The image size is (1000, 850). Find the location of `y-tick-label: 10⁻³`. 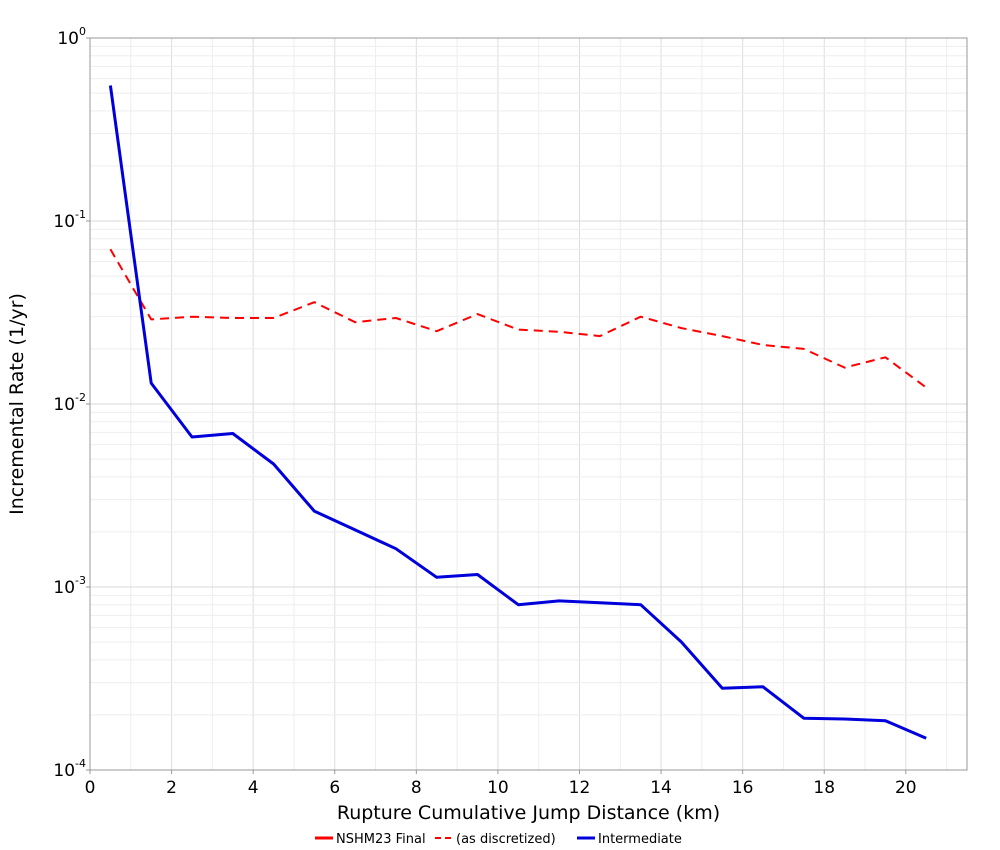

y-tick-label: 10⁻³ is located at coordinates (69, 586).